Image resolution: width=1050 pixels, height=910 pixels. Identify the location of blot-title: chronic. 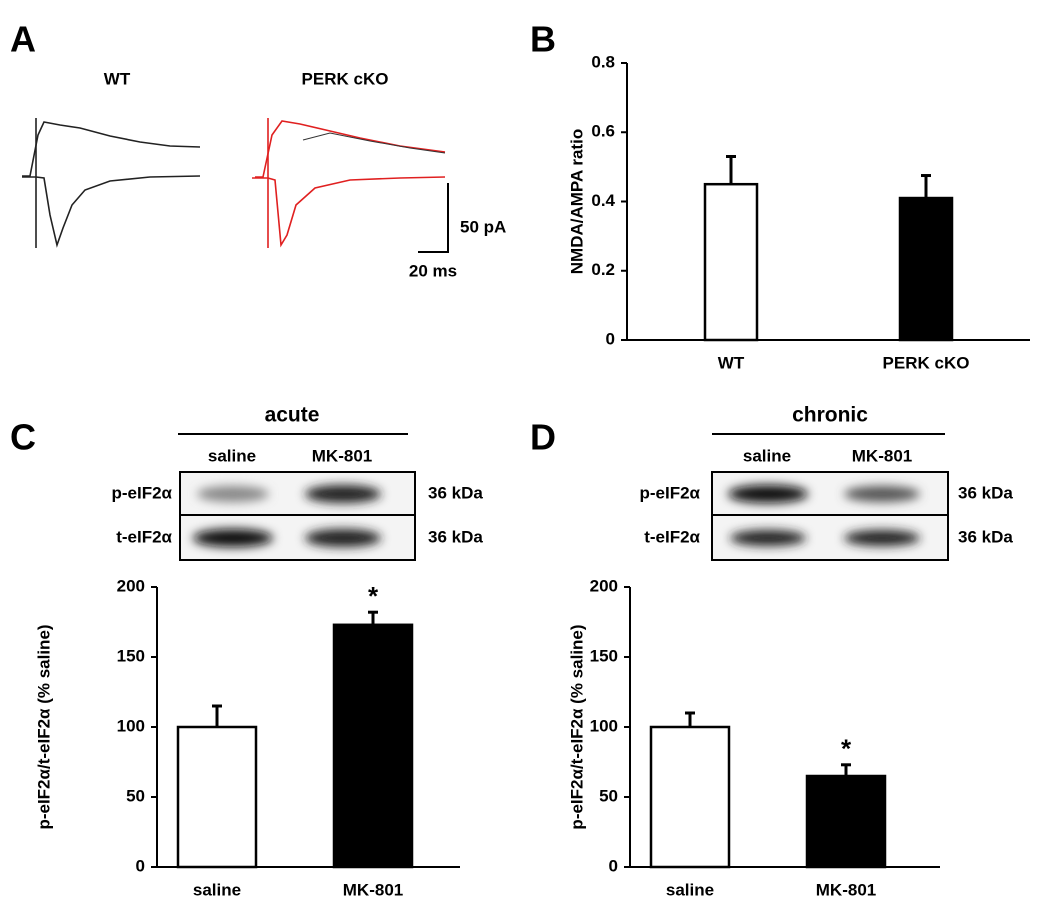
(830, 415).